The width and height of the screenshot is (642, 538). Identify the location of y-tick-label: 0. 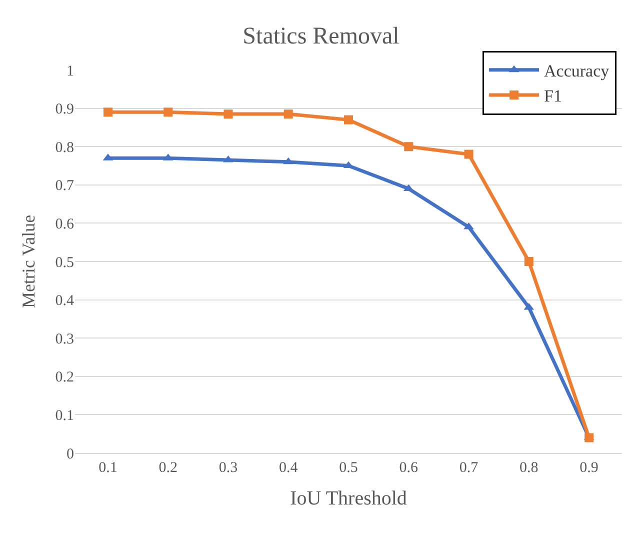
(70, 454).